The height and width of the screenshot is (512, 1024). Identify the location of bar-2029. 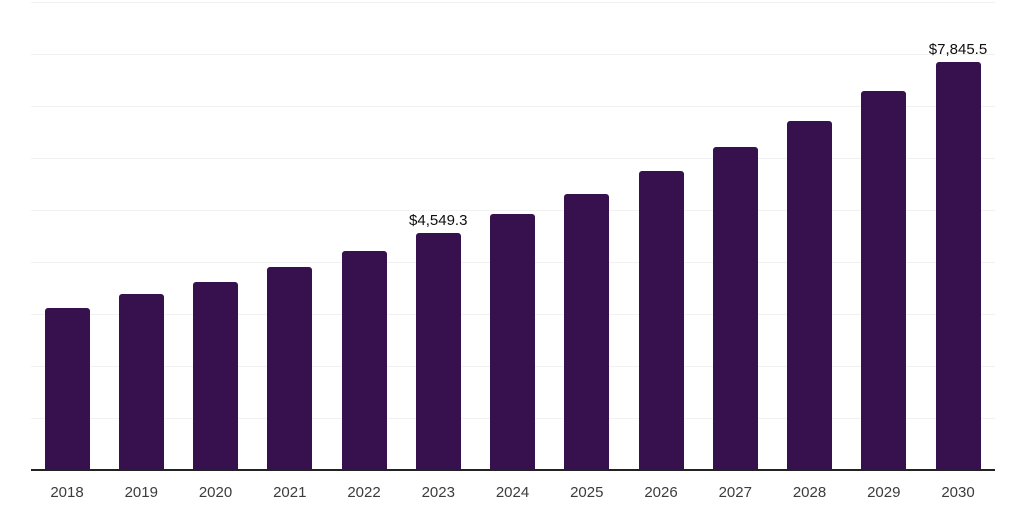
(884, 280).